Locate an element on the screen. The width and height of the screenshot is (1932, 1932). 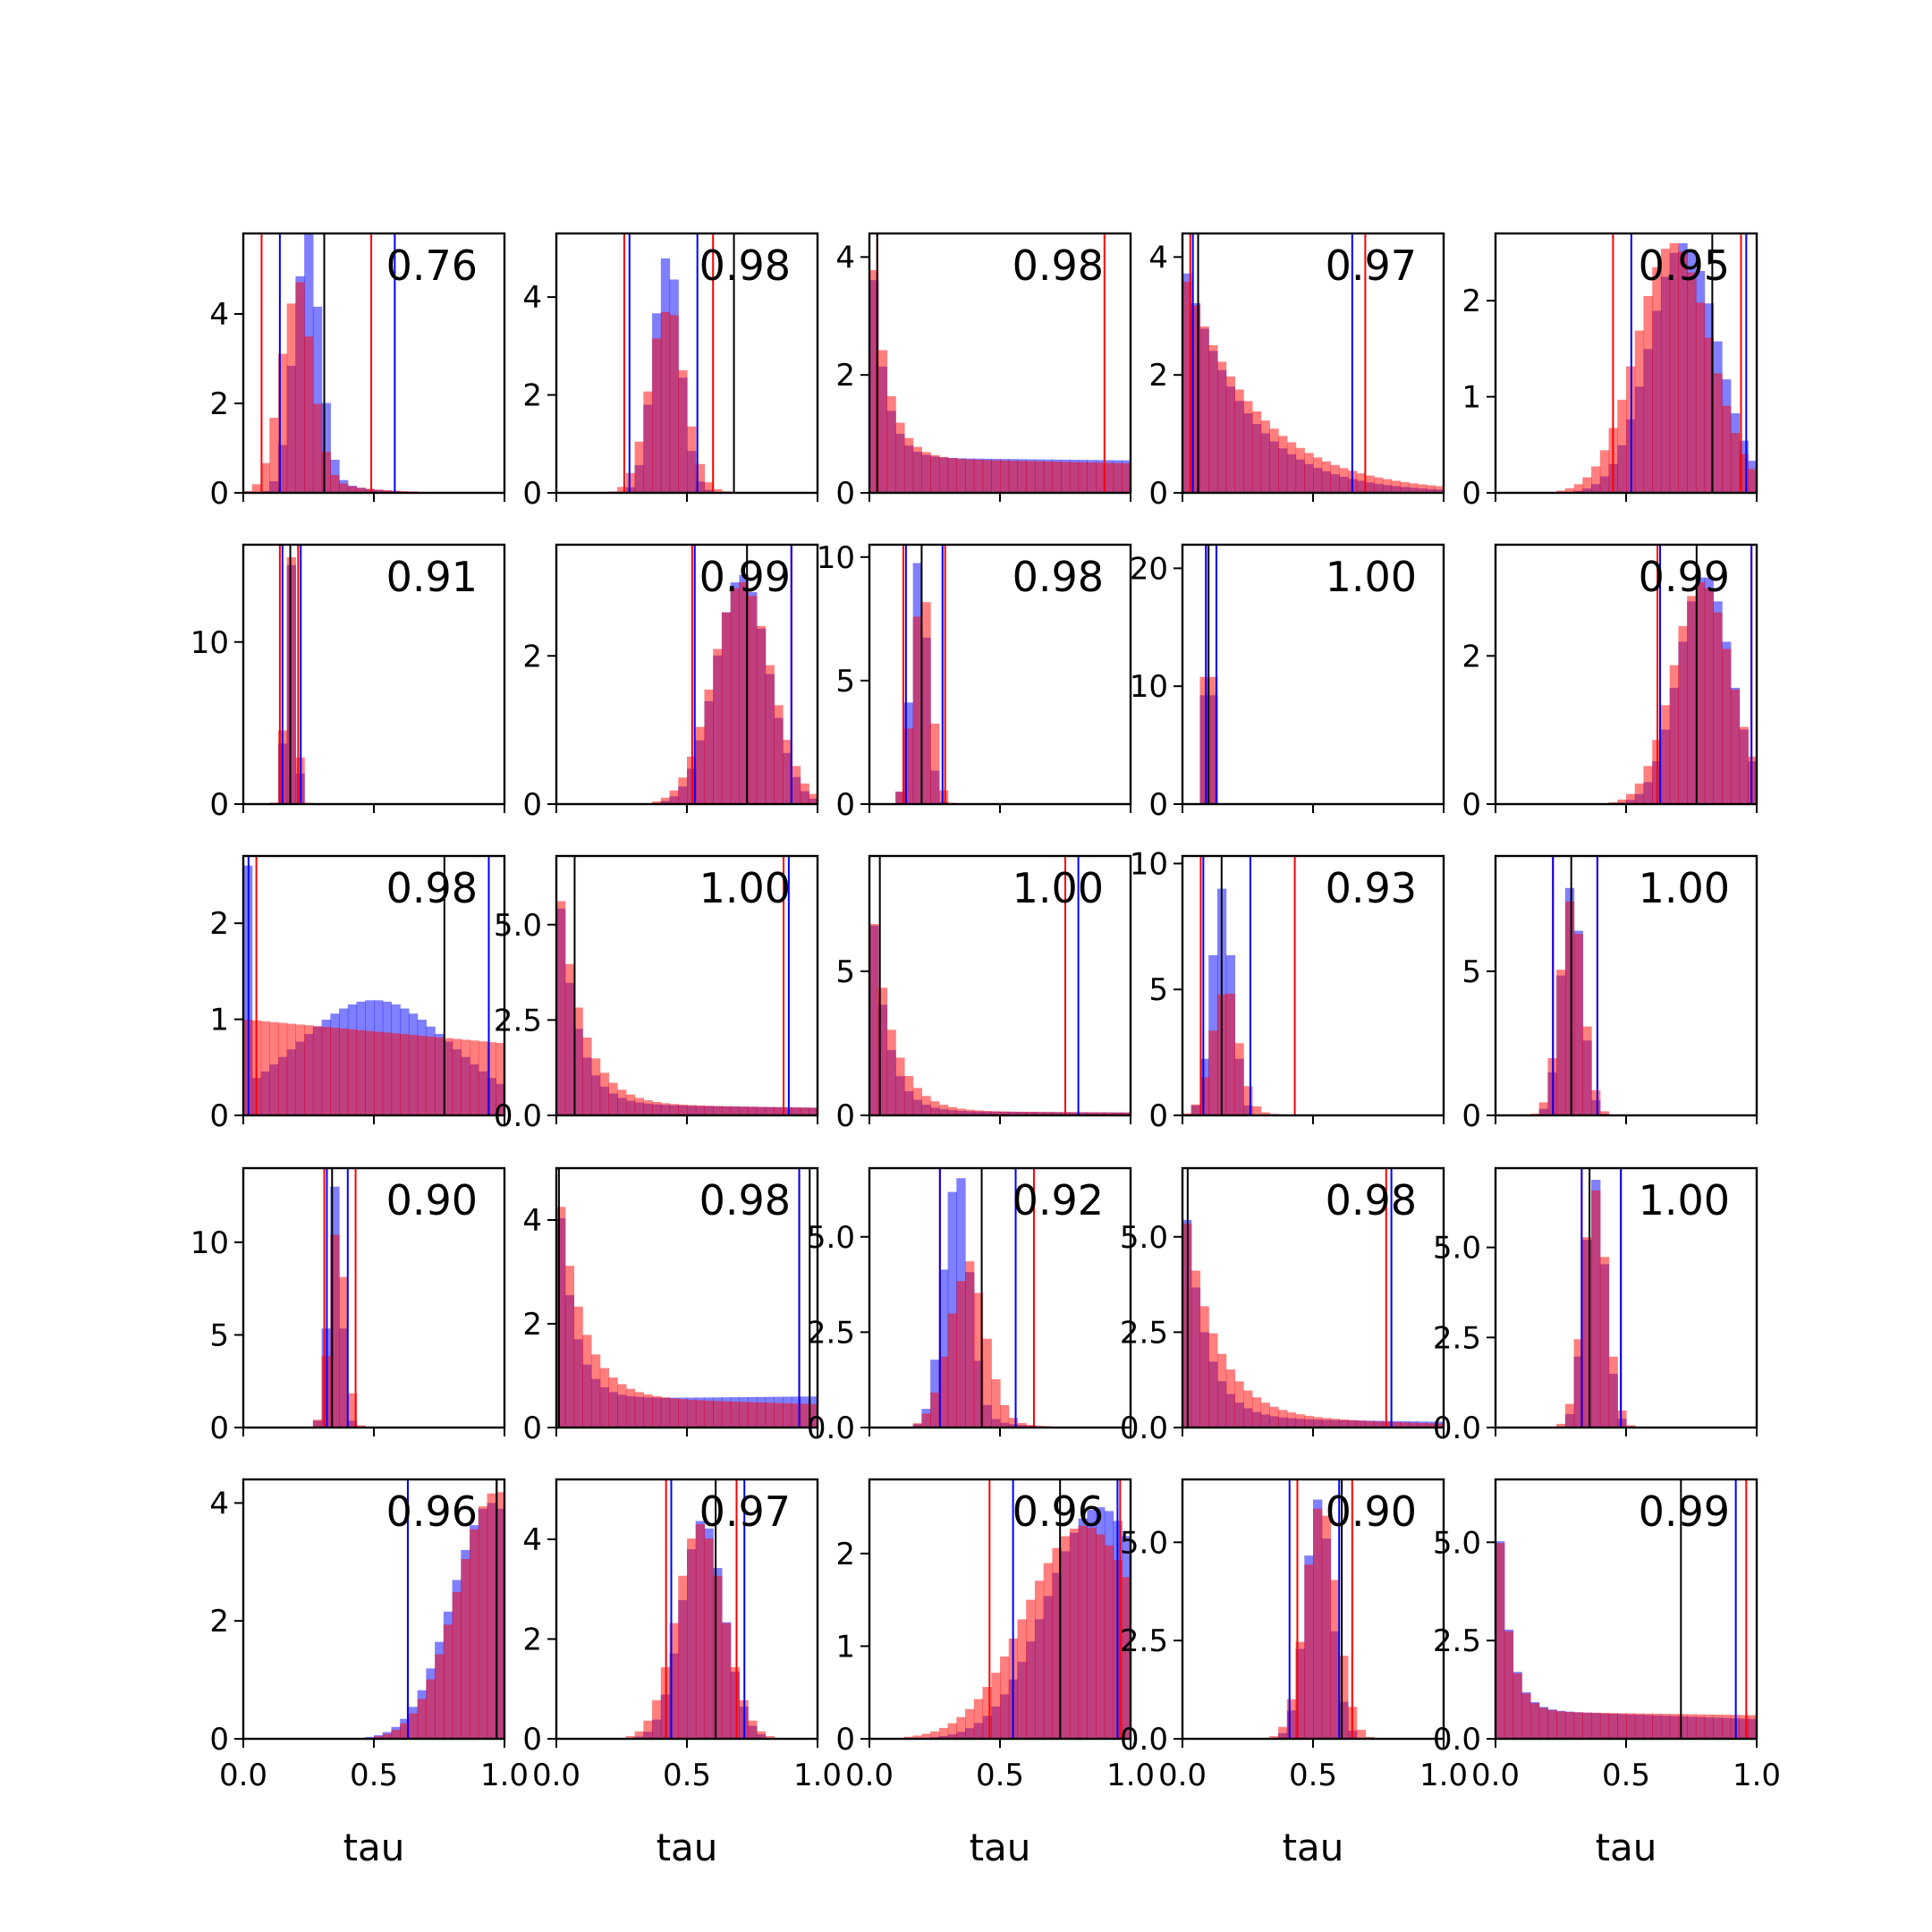
y-tick-label: 10 is located at coordinates (836, 558).